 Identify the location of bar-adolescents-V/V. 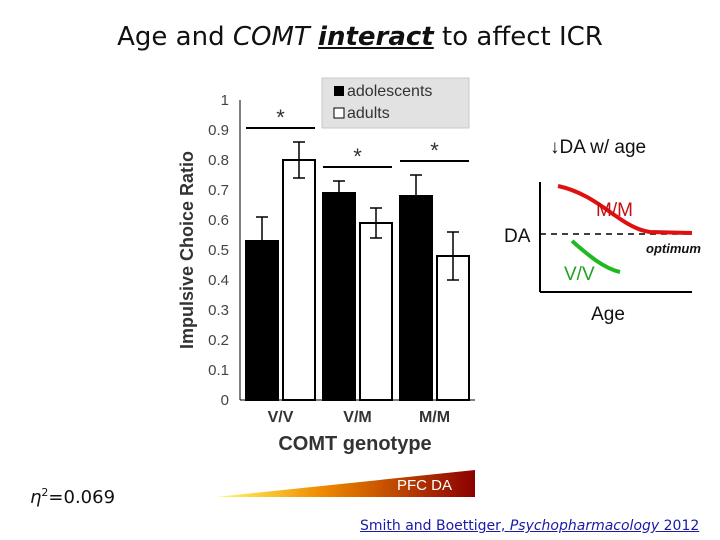
(262, 320).